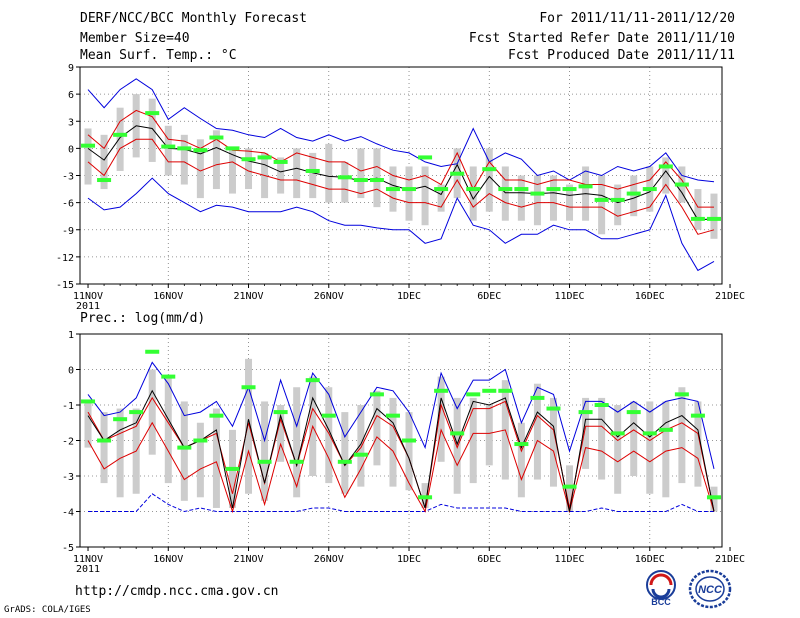  What do you see at coordinates (71, 68) in the screenshot?
I see `p1-y-tick-label: 9` at bounding box center [71, 68].